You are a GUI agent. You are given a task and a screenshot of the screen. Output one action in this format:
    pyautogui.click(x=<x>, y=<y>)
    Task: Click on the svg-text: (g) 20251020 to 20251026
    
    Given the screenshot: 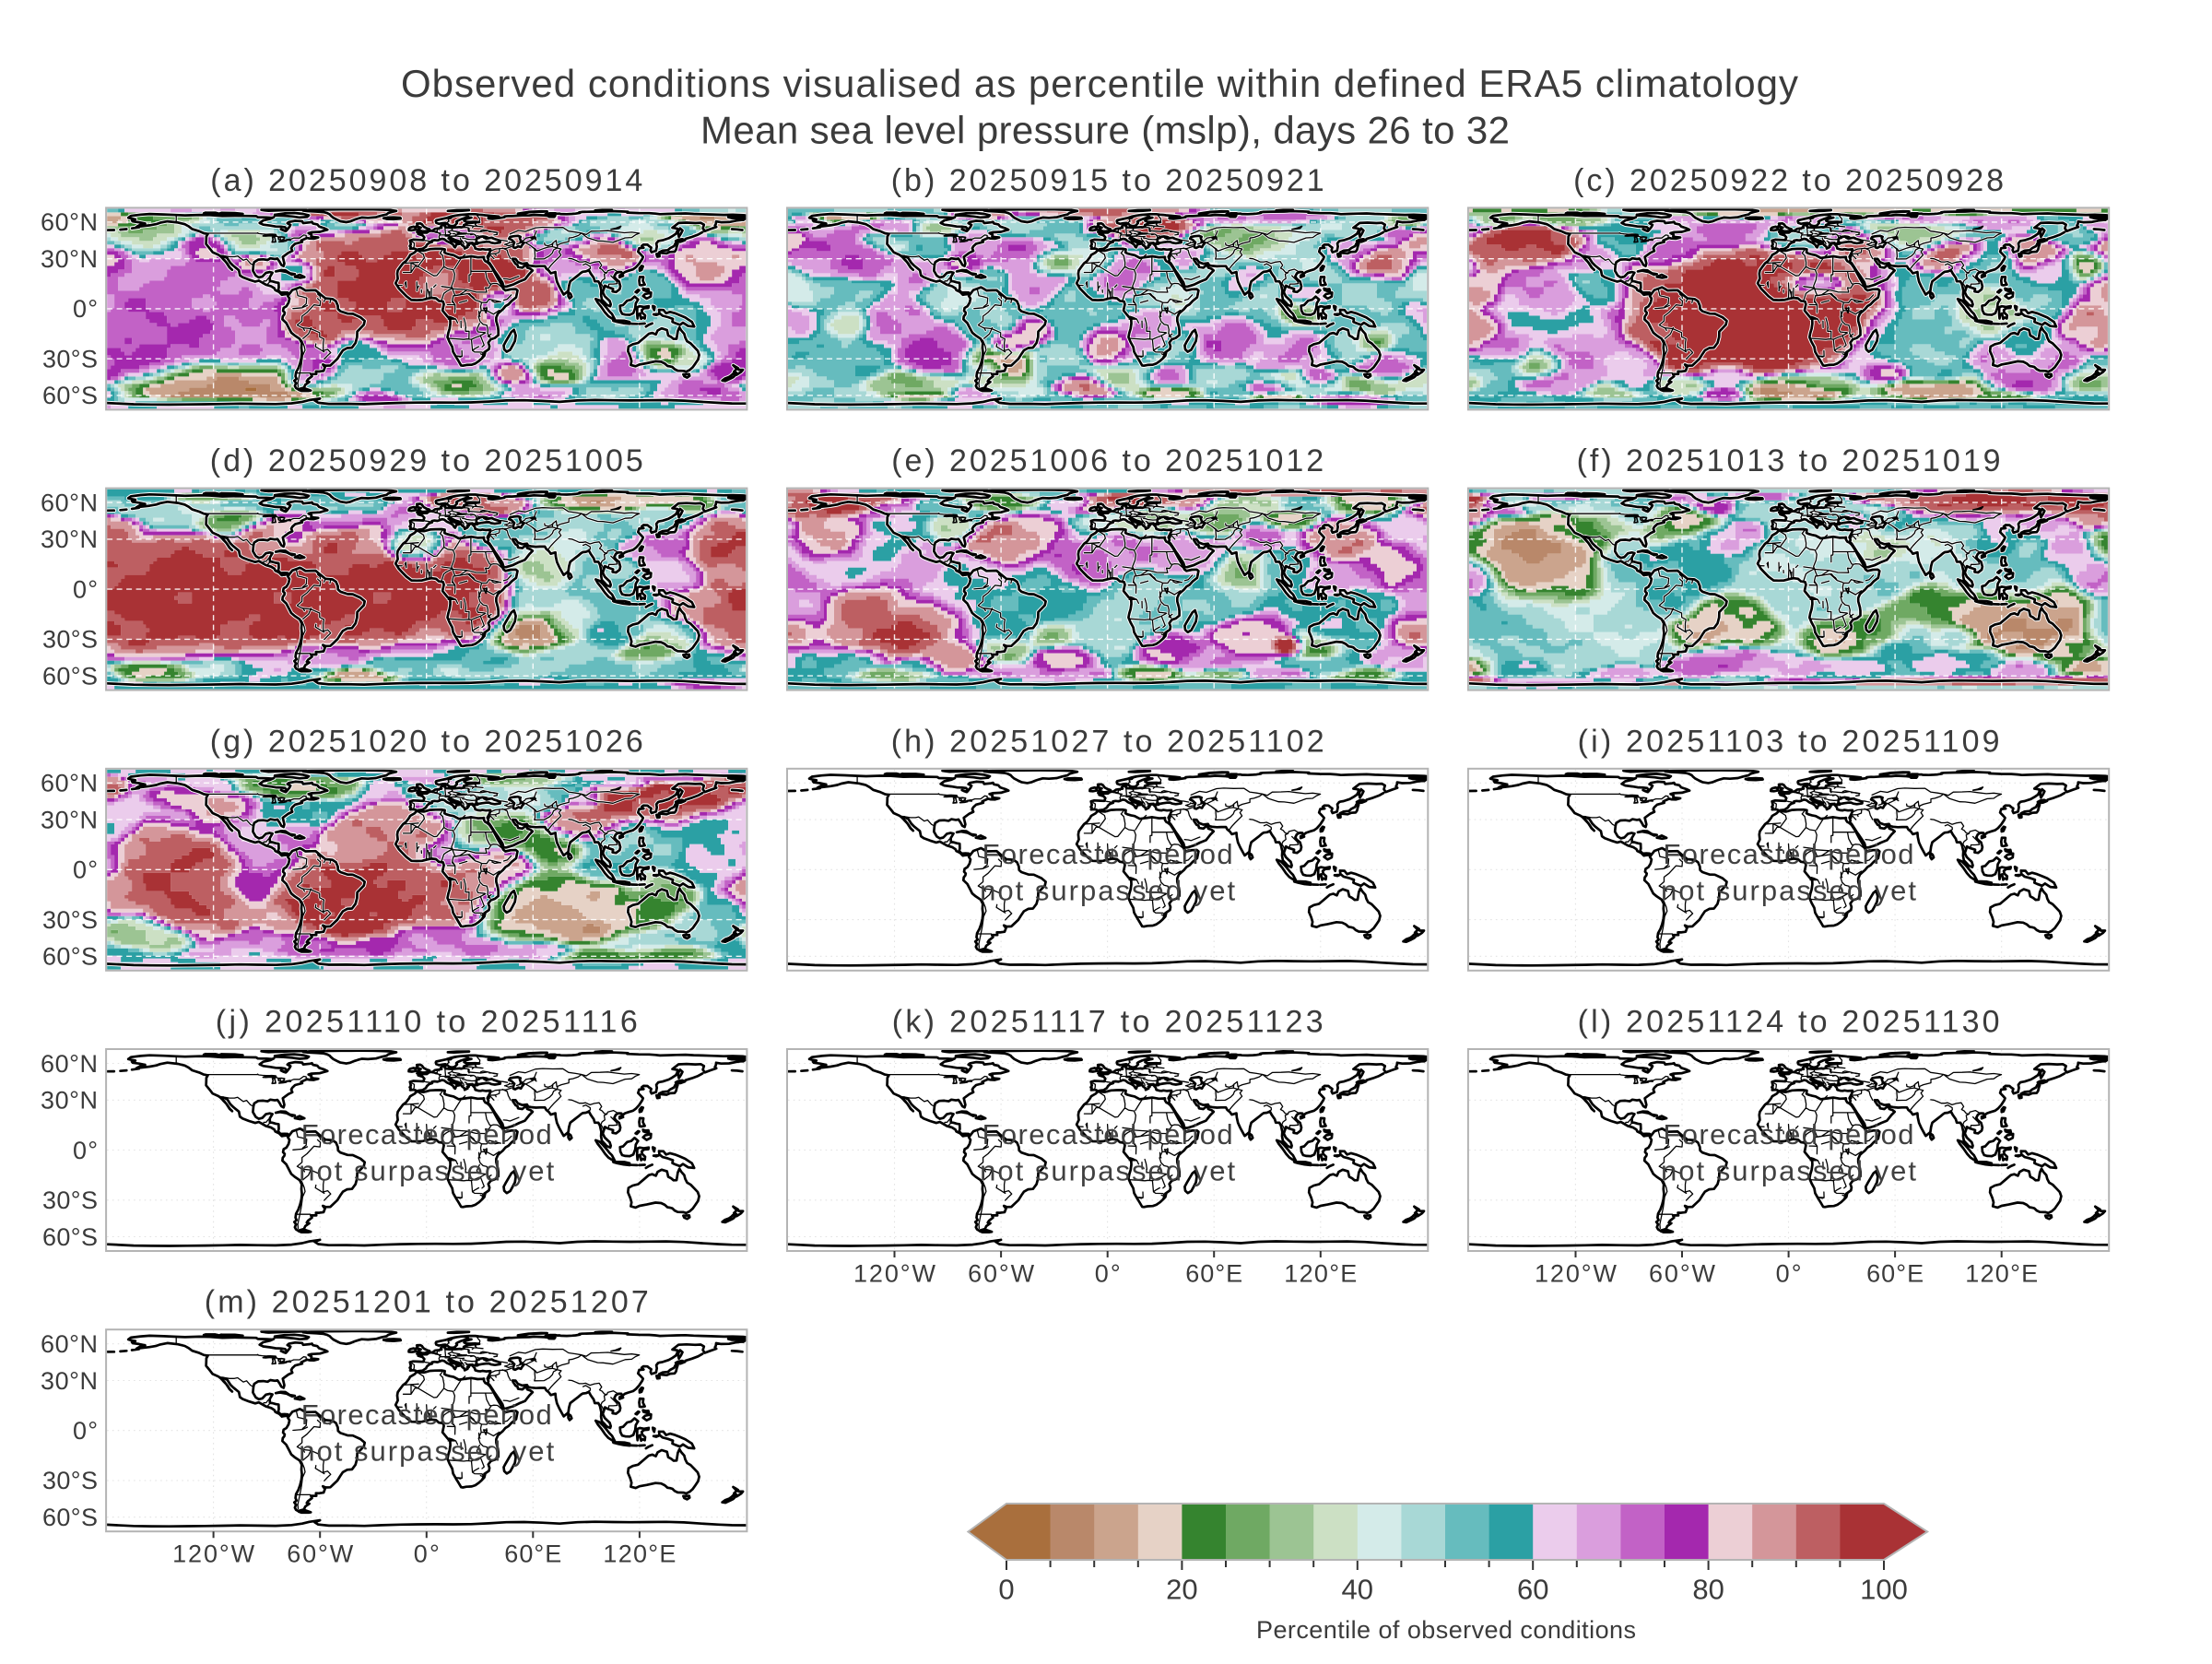 What is the action you would take?
    pyautogui.click(x=426, y=741)
    